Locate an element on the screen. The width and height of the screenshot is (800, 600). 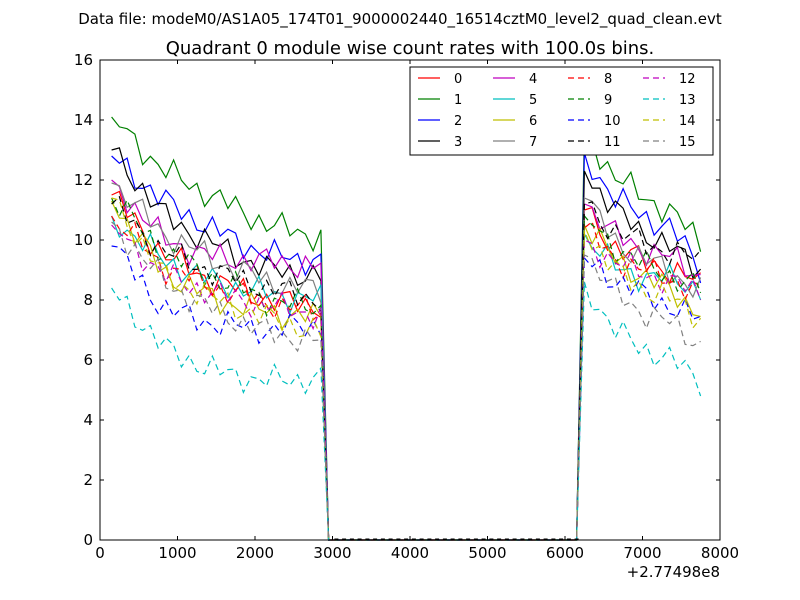
legend-box is located at coordinates (561, 111).